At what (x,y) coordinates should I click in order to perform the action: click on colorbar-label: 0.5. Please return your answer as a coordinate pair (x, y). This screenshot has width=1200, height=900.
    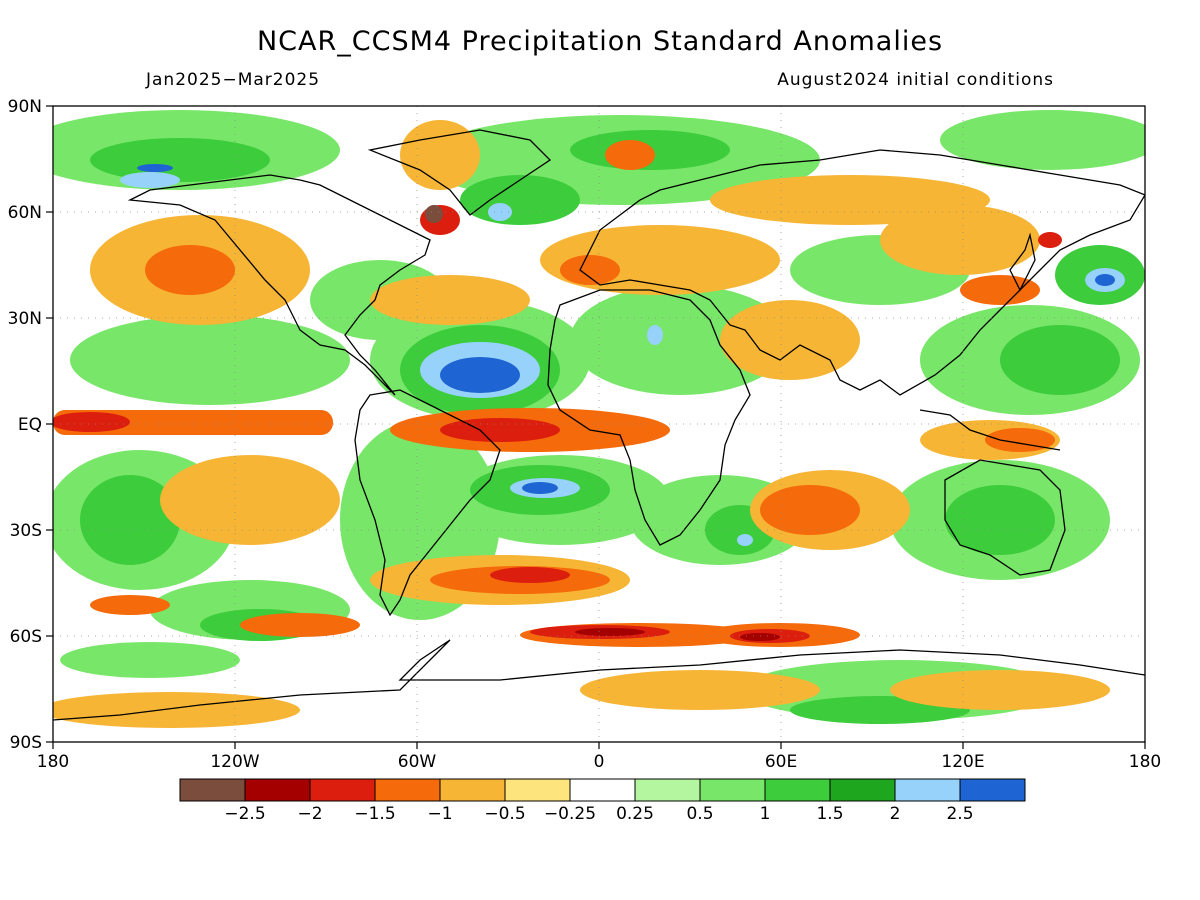
    Looking at the image, I should click on (699, 814).